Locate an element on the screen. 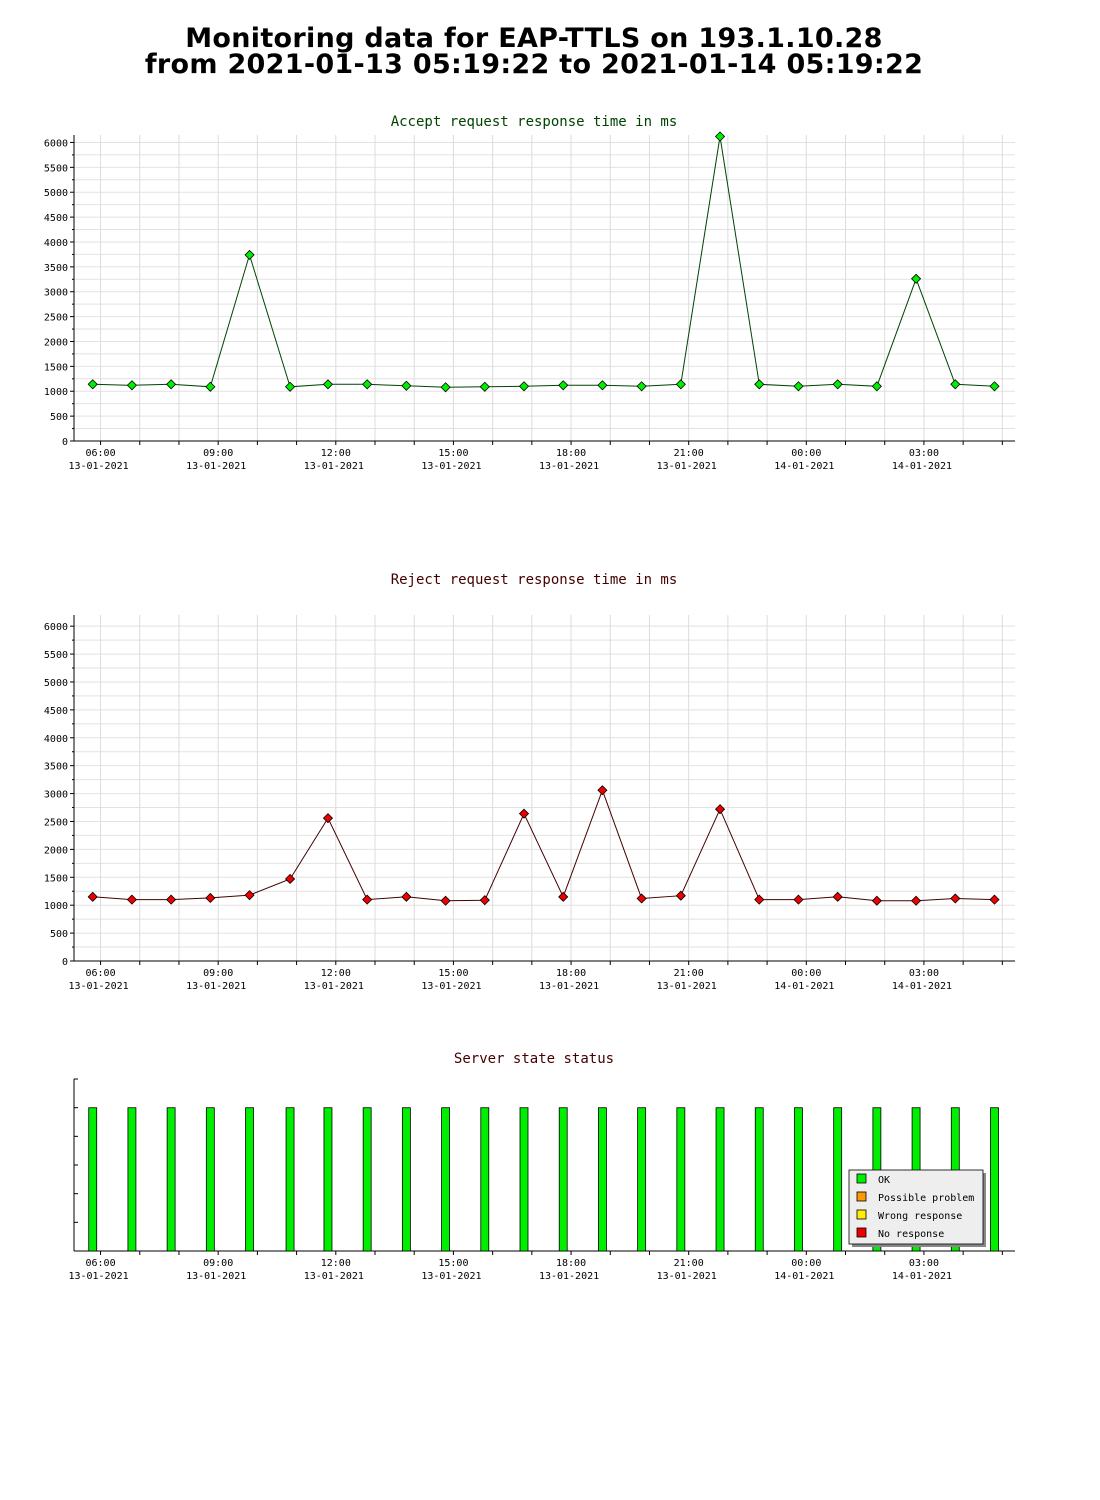 The width and height of the screenshot is (1100, 1500). chart3-x-tick-time: 00:00 is located at coordinates (806, 1263).